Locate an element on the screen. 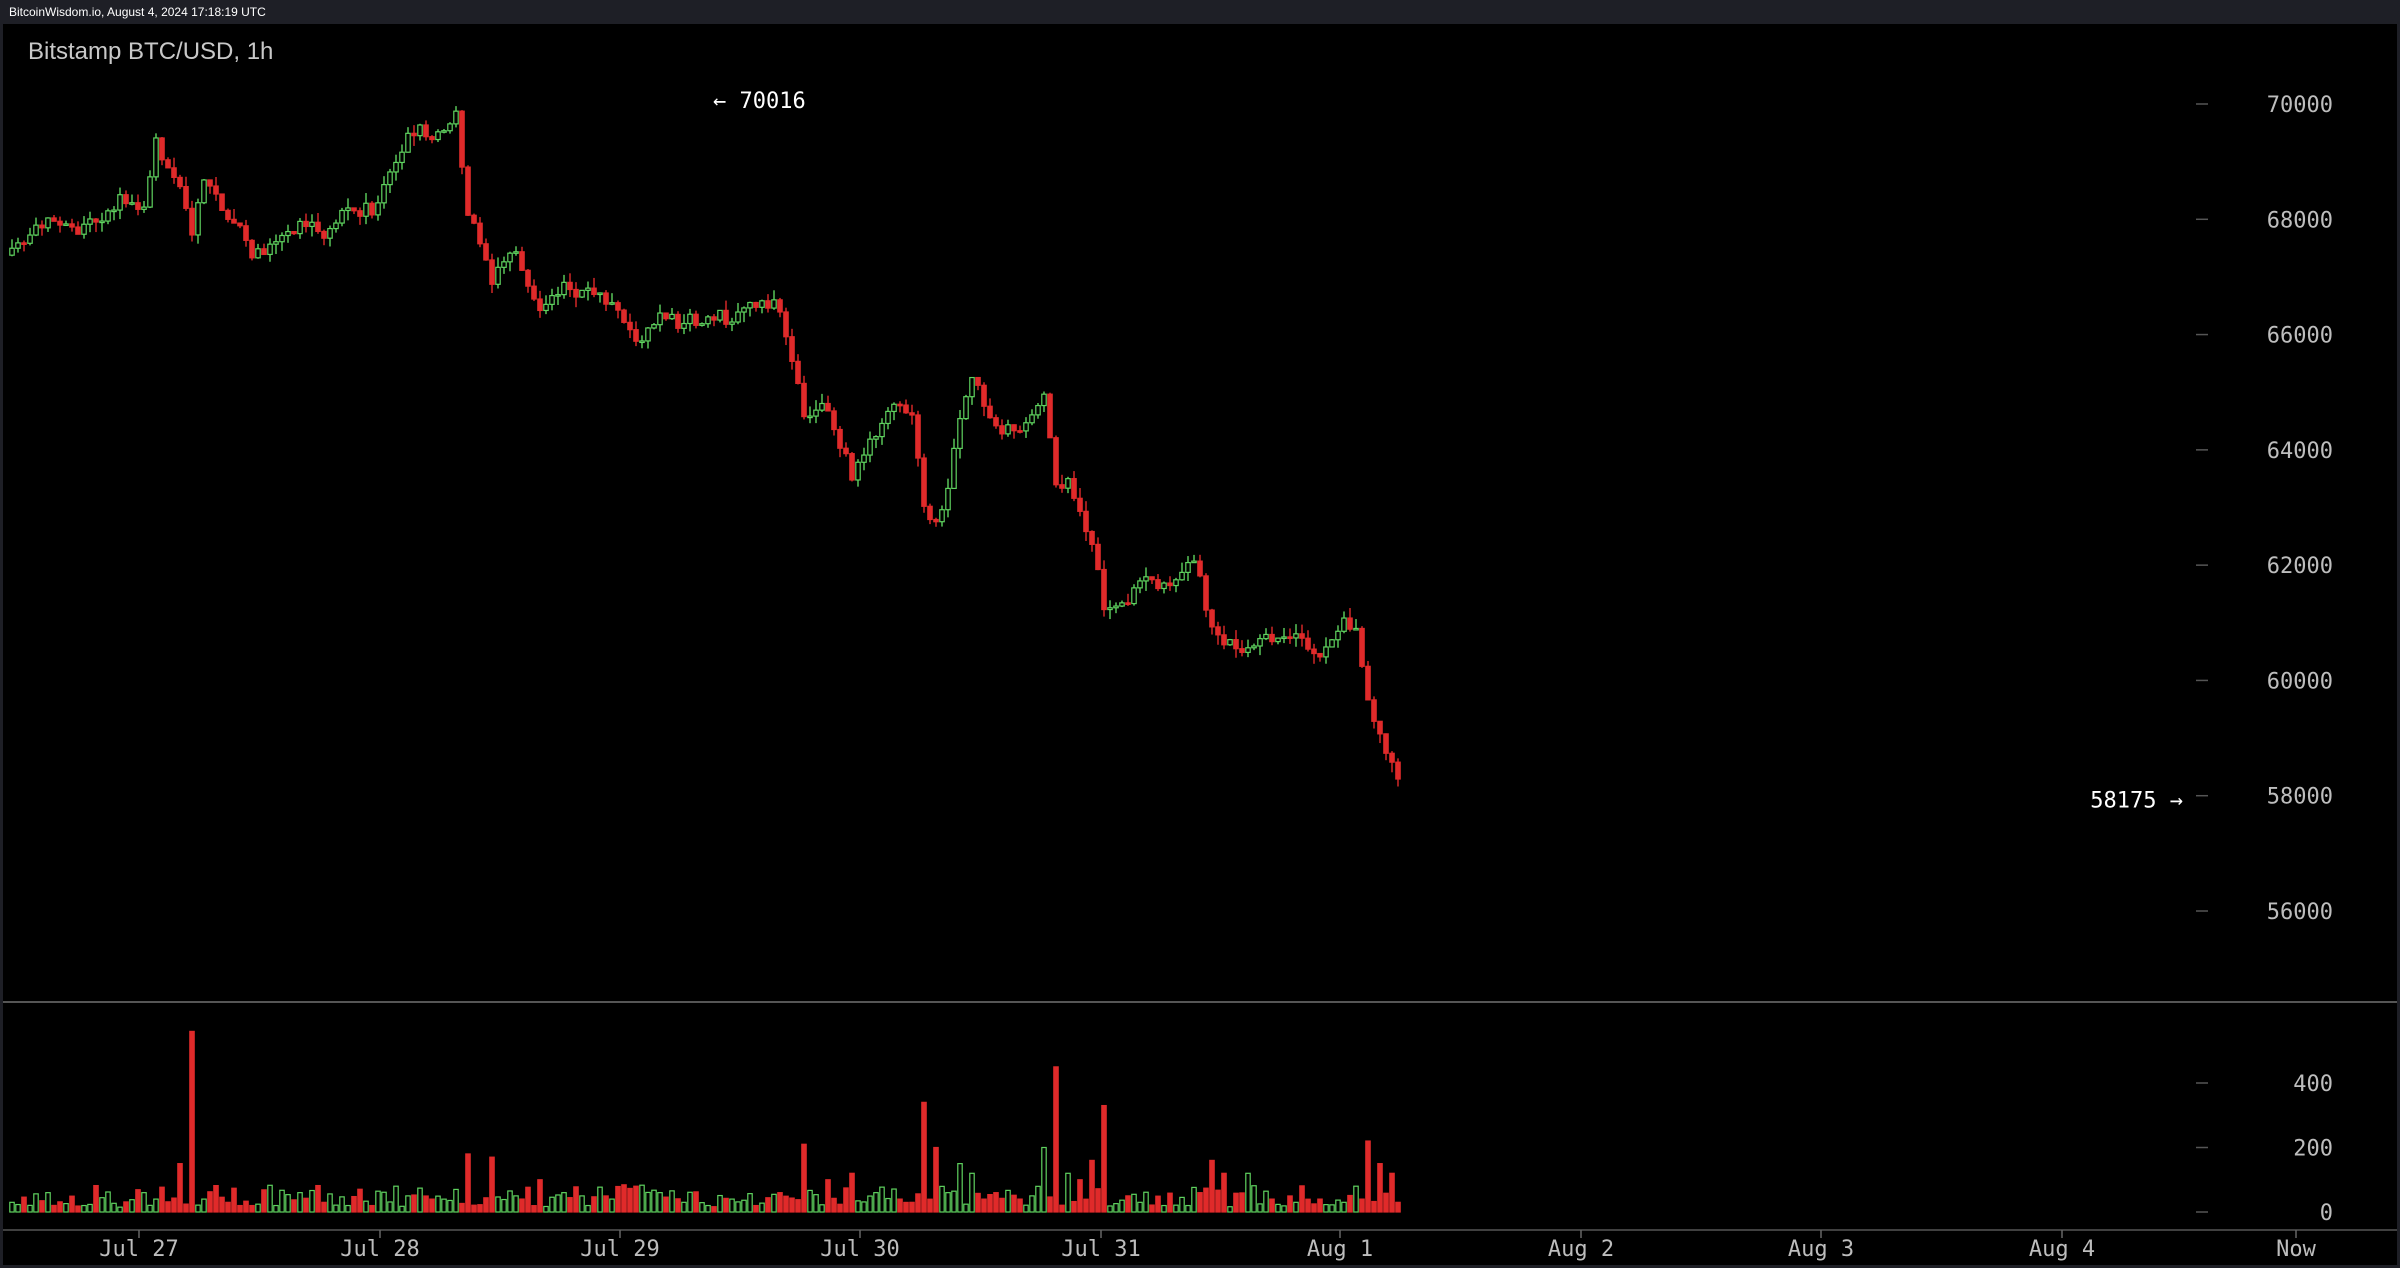  price-tick-label: 64000 is located at coordinates (2300, 451).